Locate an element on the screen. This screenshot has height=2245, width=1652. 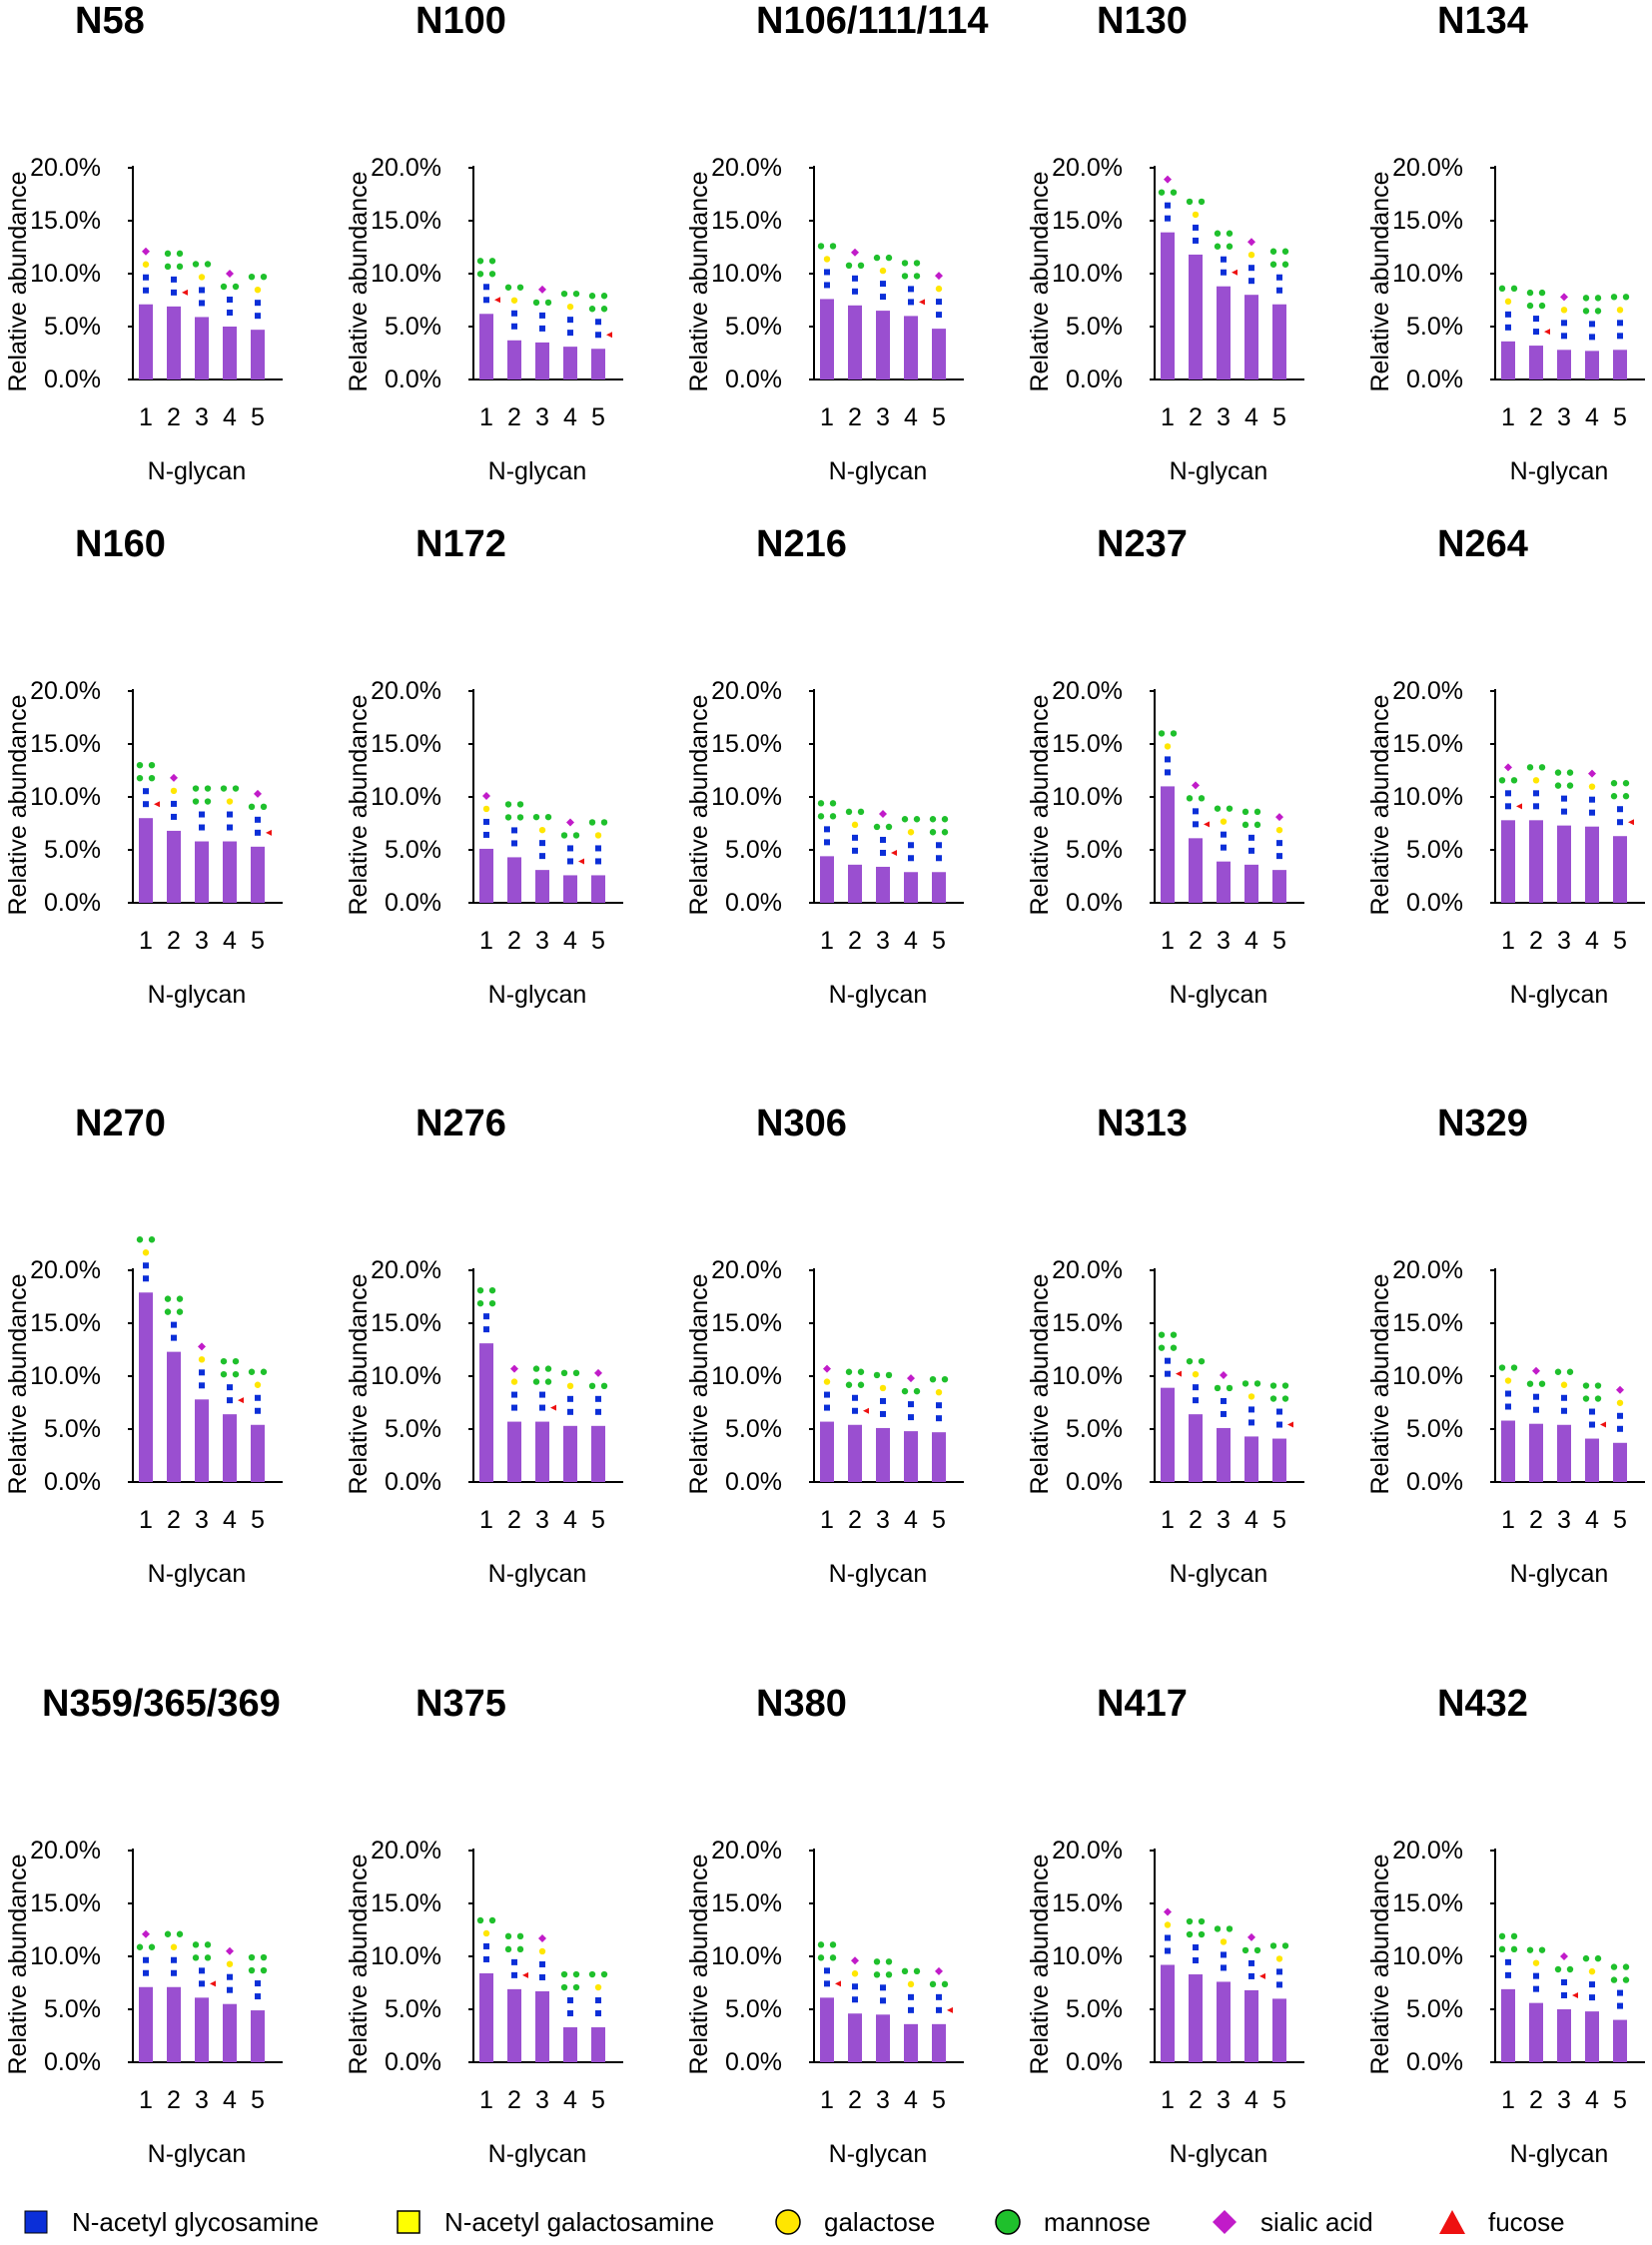
chart-title: N160 is located at coordinates (120, 544).